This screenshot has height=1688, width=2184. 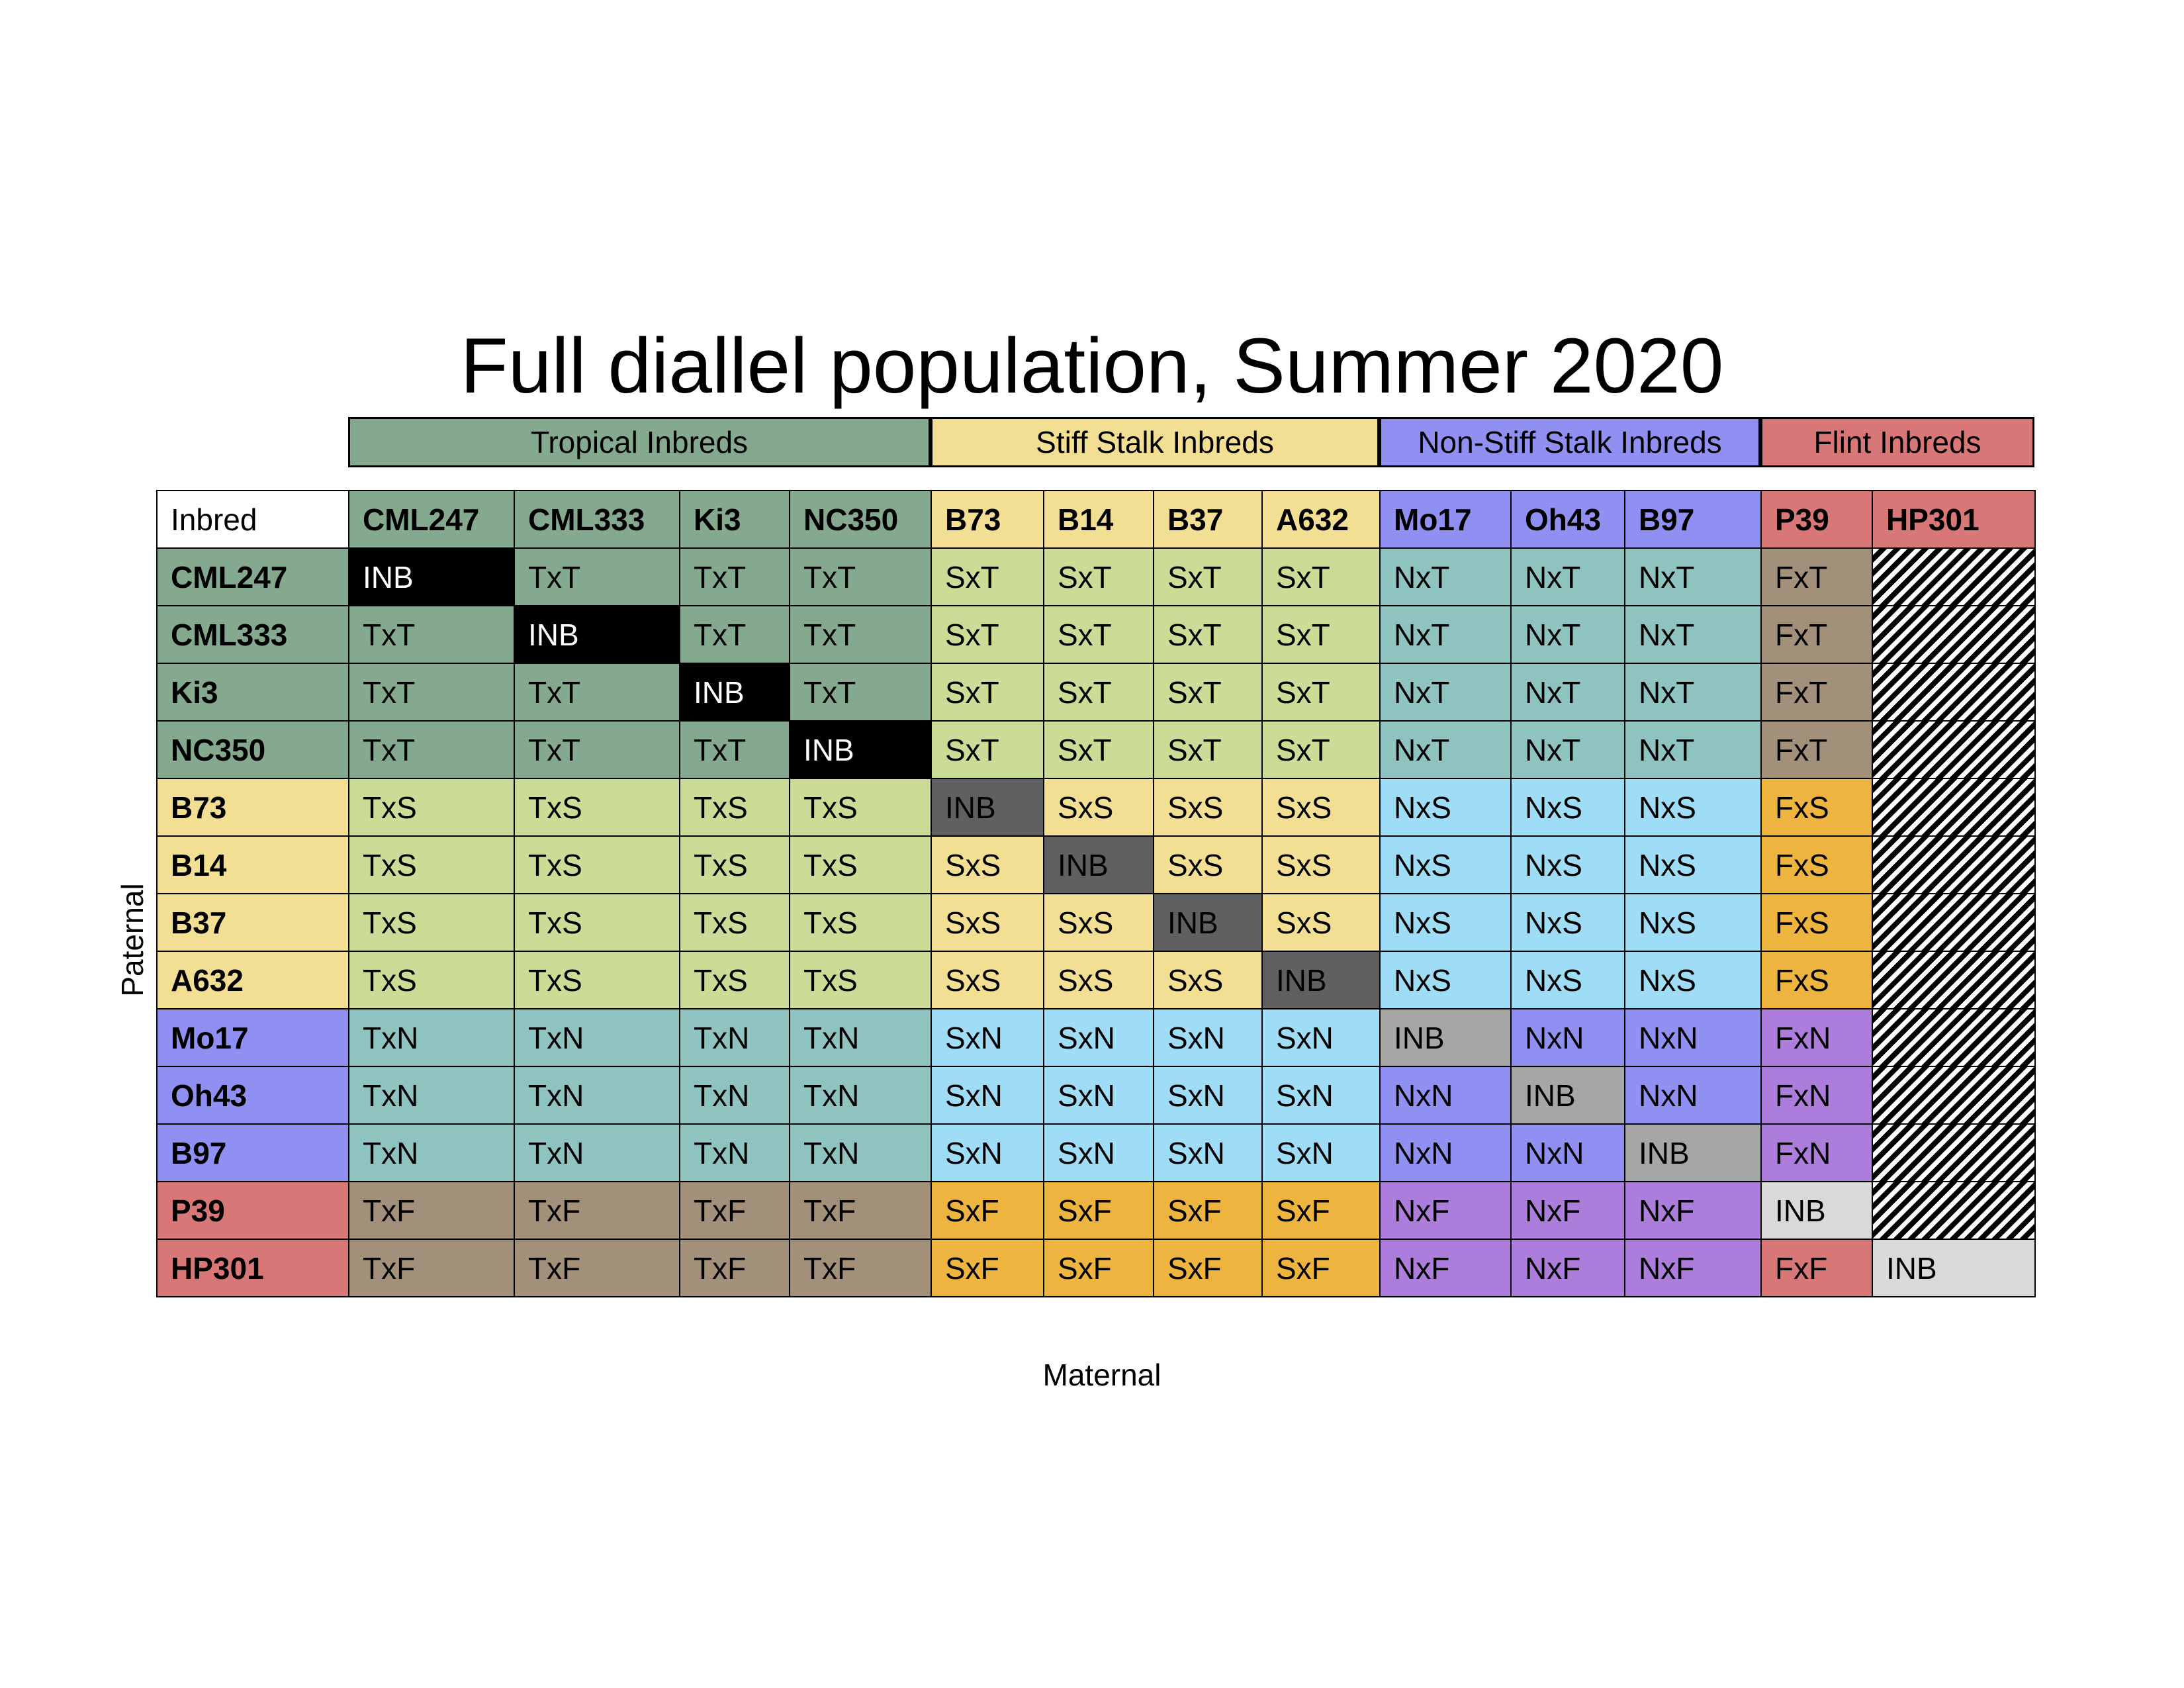 What do you see at coordinates (1817, 1268) in the screenshot?
I see `cross-cell: FxF` at bounding box center [1817, 1268].